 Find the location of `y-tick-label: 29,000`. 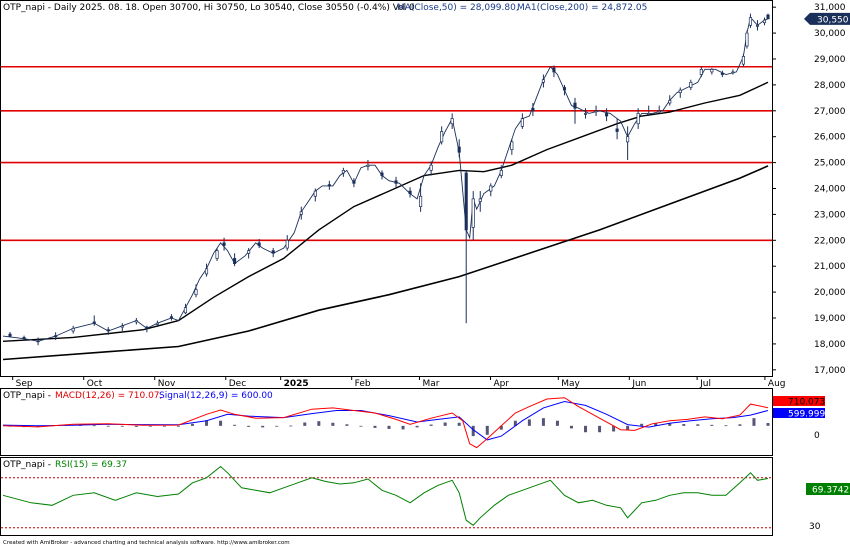

y-tick-label: 29,000 is located at coordinates (830, 60).